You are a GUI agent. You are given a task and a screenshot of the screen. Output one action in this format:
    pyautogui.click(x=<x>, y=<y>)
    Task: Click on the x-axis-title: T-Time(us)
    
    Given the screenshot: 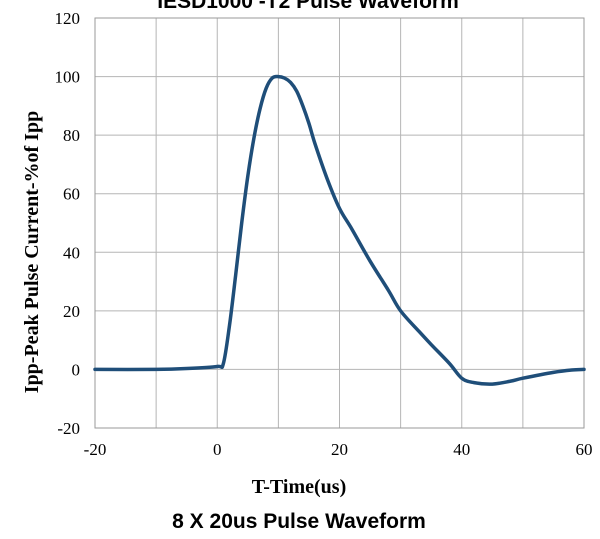 What is the action you would take?
    pyautogui.click(x=299, y=487)
    